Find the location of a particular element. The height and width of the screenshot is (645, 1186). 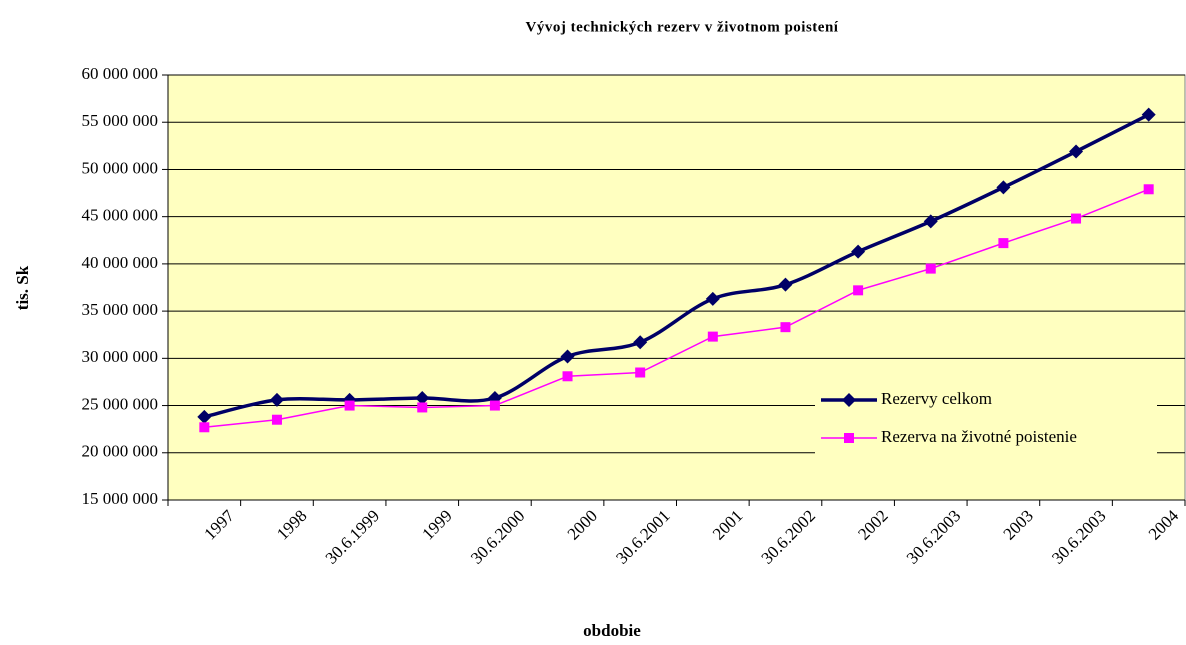

y-axis-title: tis. Sk is located at coordinates (22, 287).